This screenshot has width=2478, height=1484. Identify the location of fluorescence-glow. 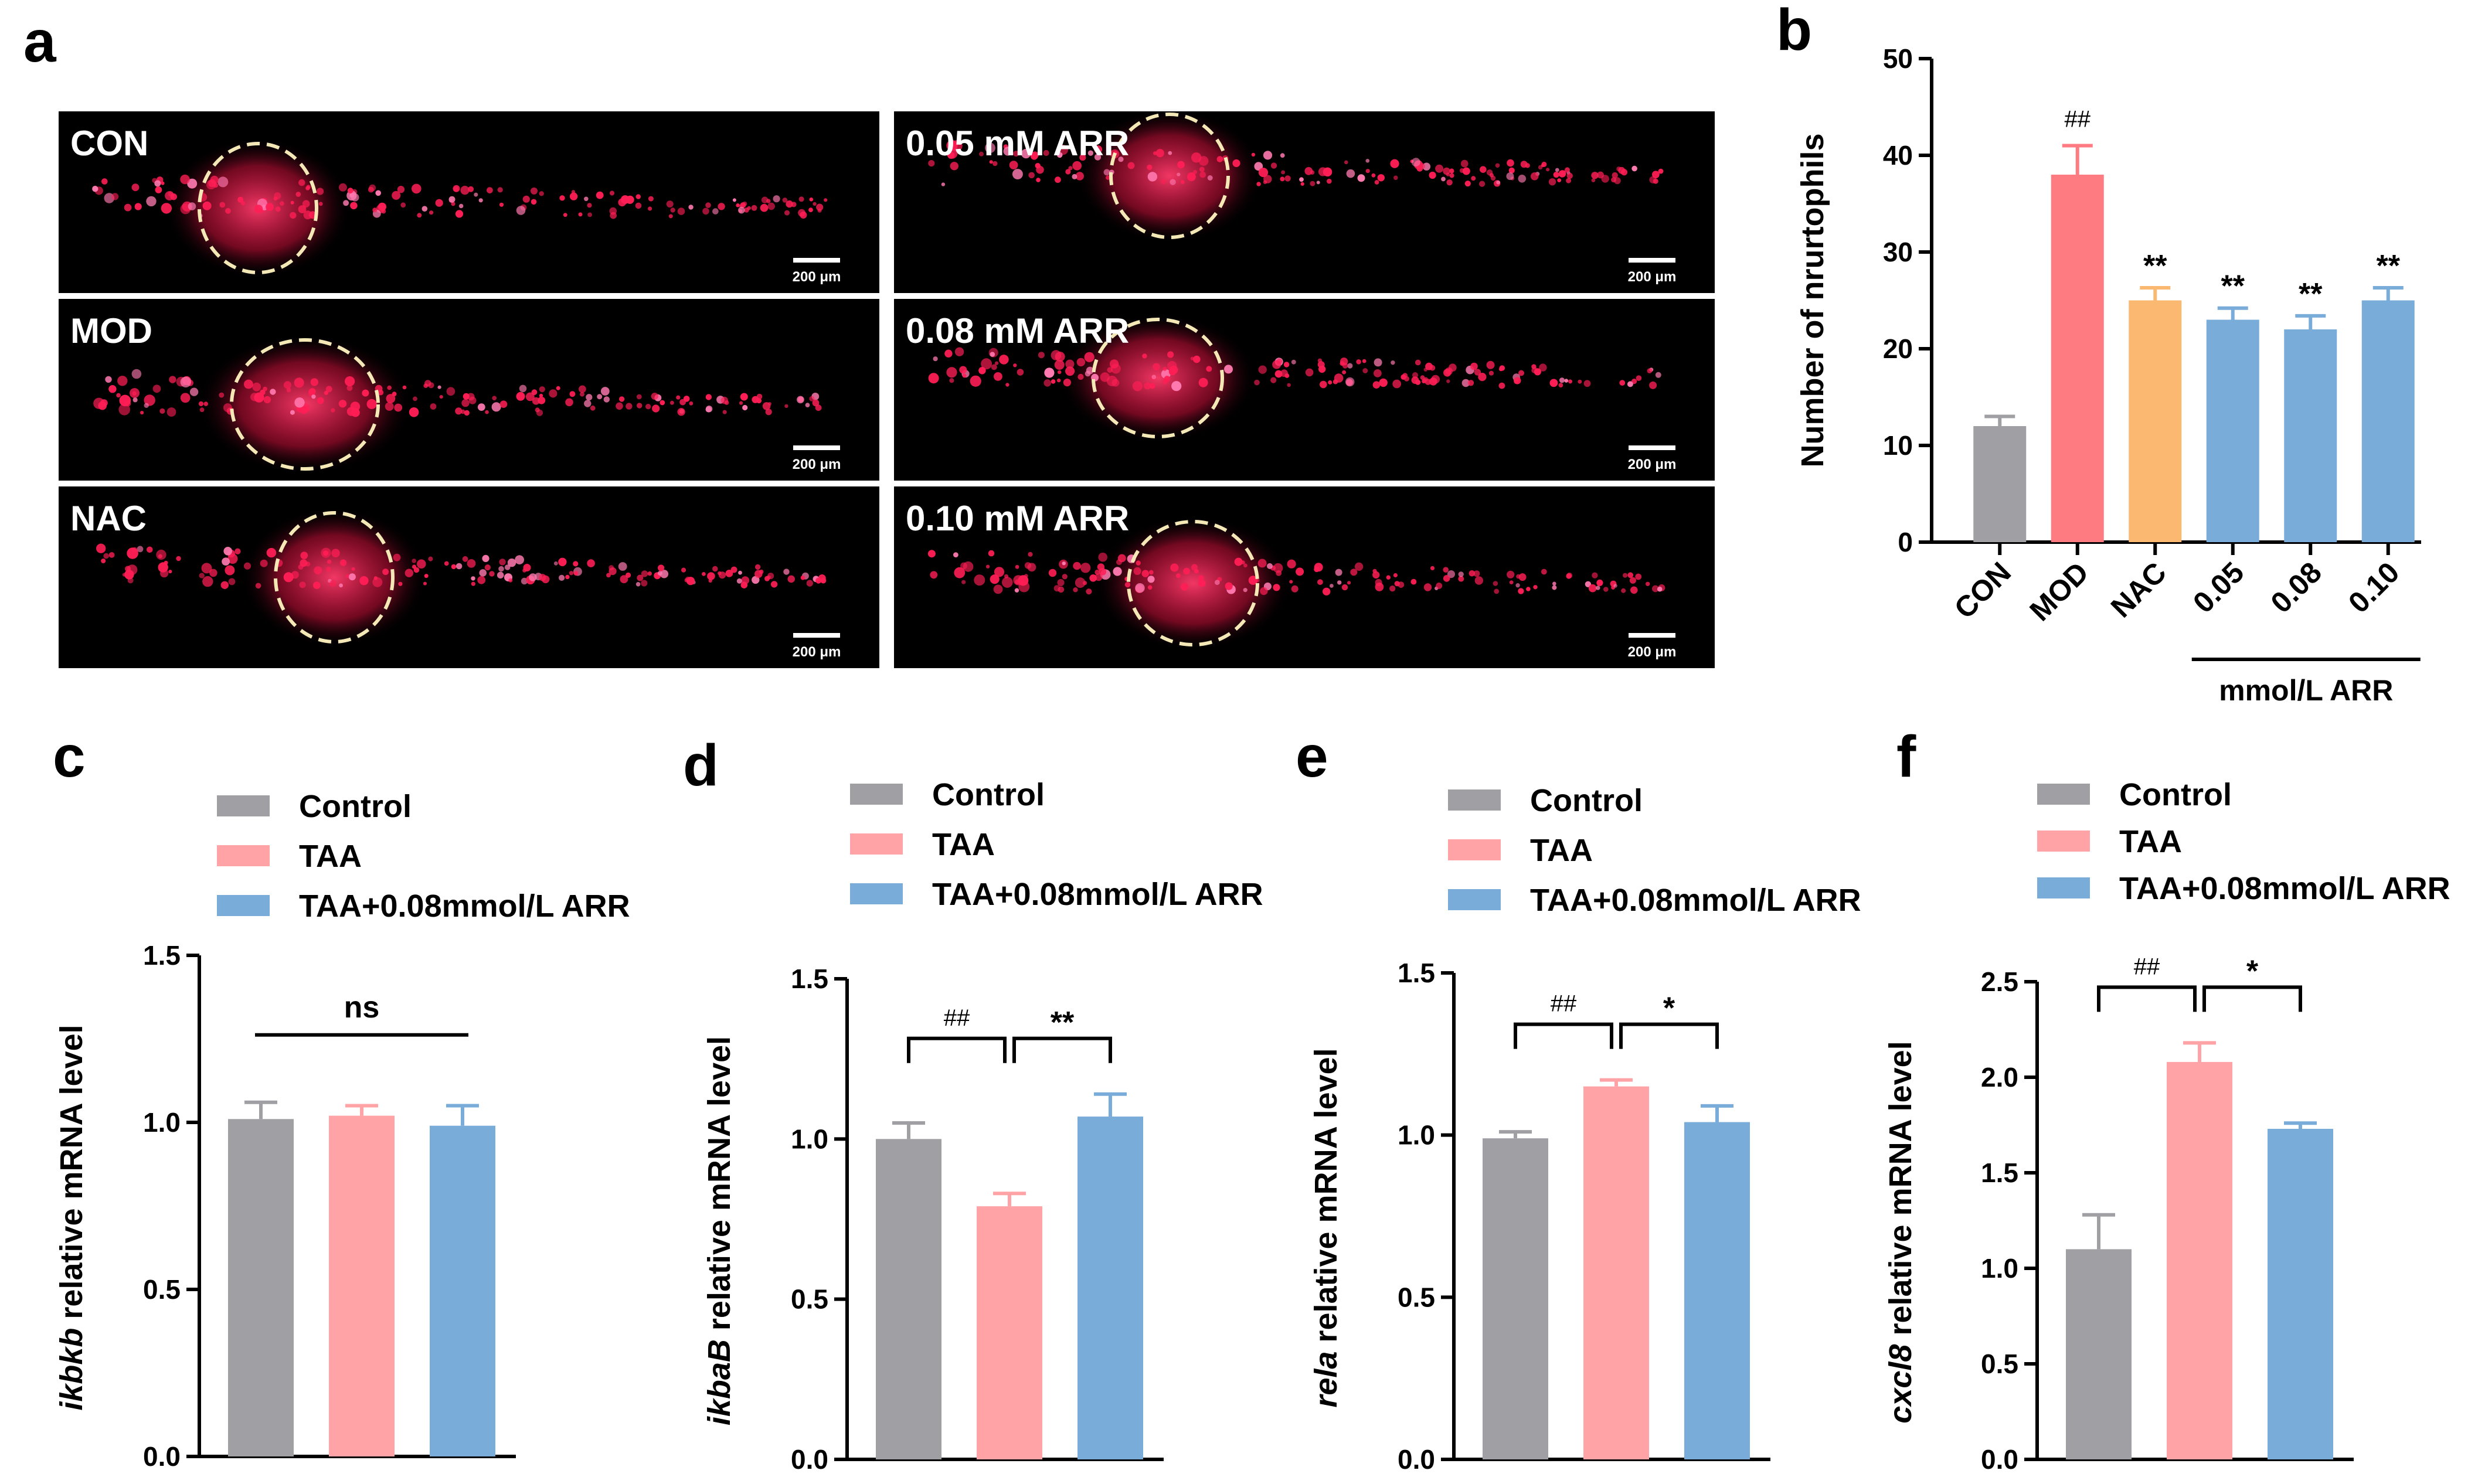
(334, 577).